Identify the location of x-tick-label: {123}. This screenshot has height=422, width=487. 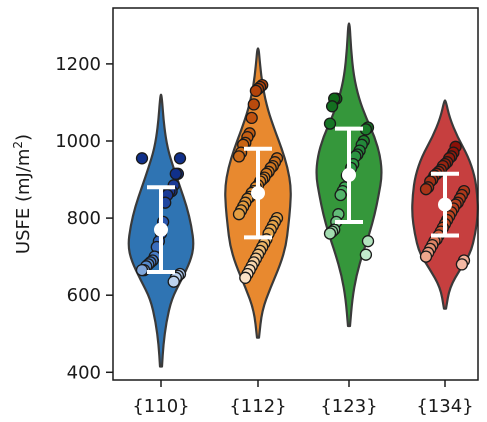
(348, 406).